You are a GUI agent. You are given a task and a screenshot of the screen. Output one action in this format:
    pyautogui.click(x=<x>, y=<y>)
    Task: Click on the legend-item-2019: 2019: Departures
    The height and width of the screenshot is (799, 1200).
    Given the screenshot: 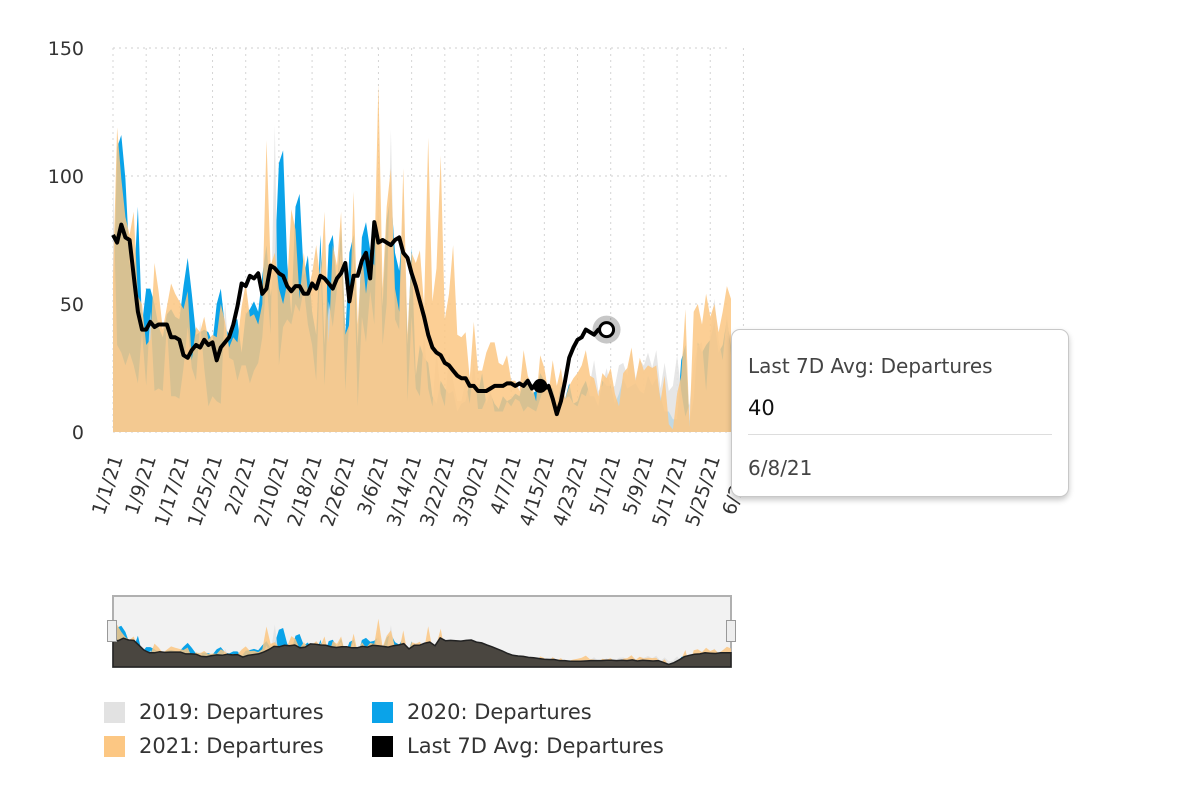 What is the action you would take?
    pyautogui.click(x=238, y=712)
    